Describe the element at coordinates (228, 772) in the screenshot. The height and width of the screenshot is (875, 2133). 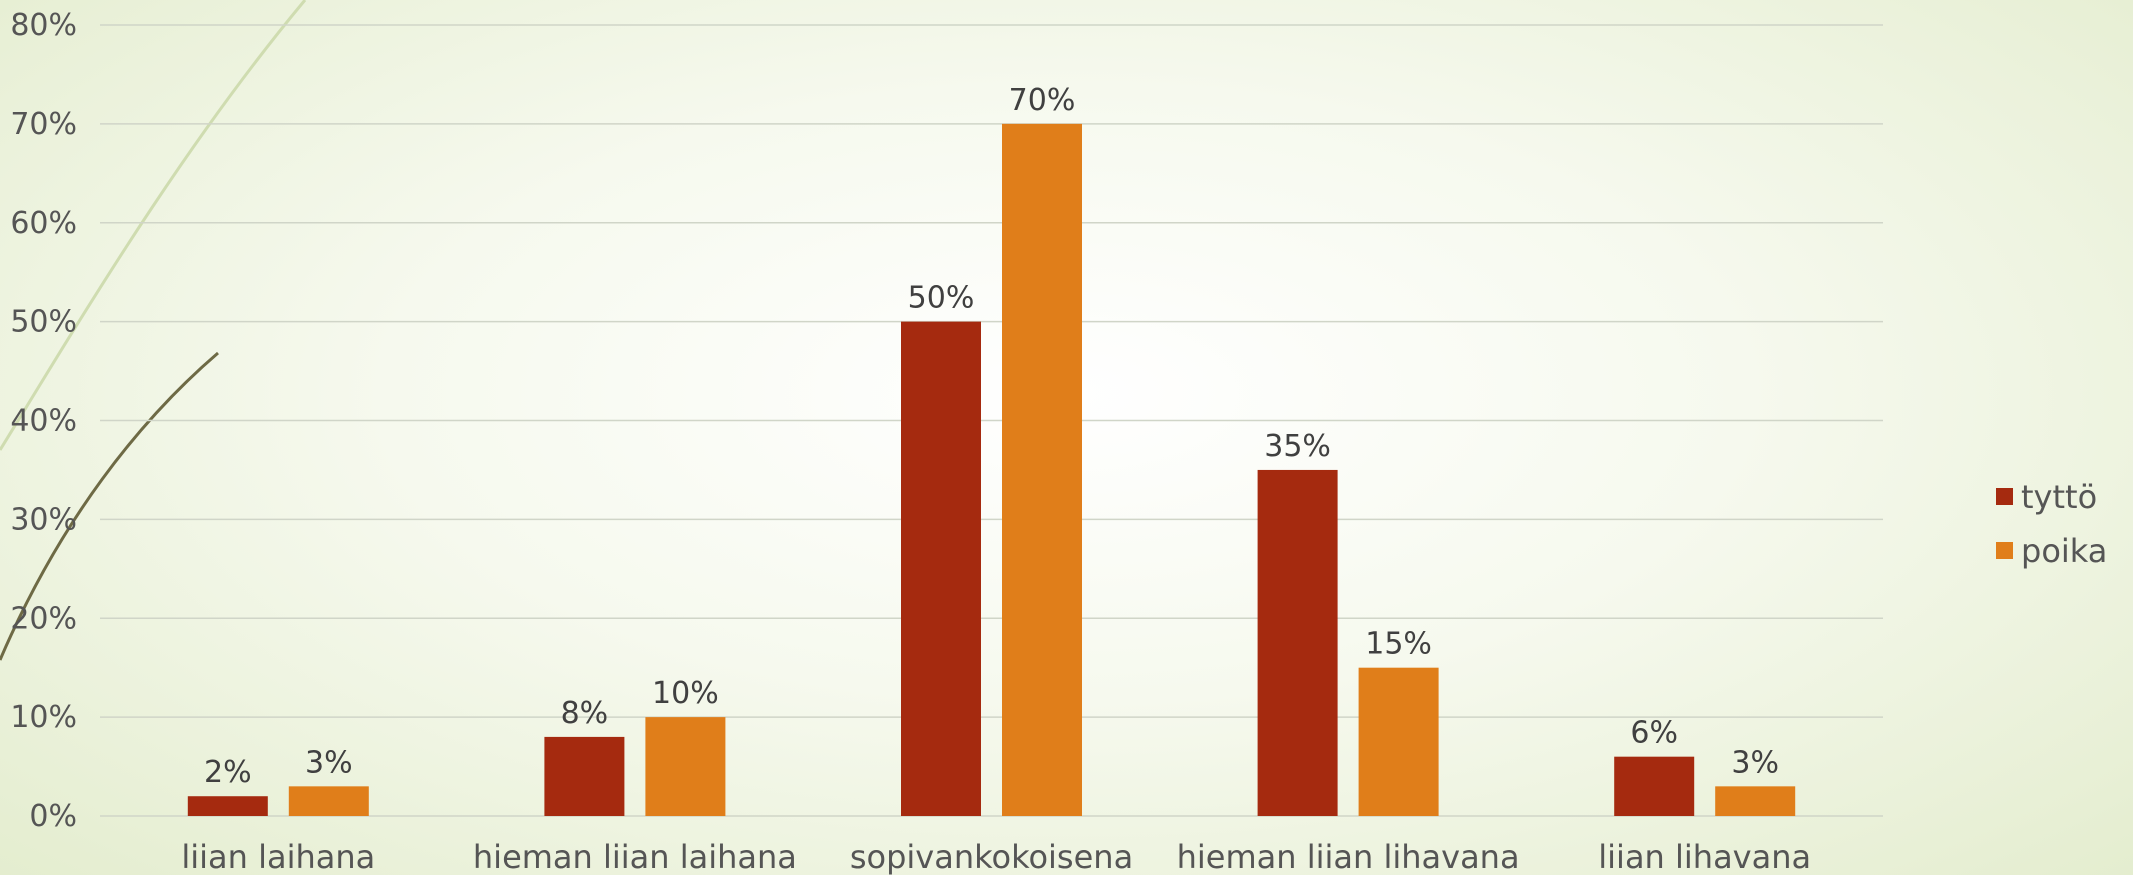
I see `data-label-tytto: 2%` at that location.